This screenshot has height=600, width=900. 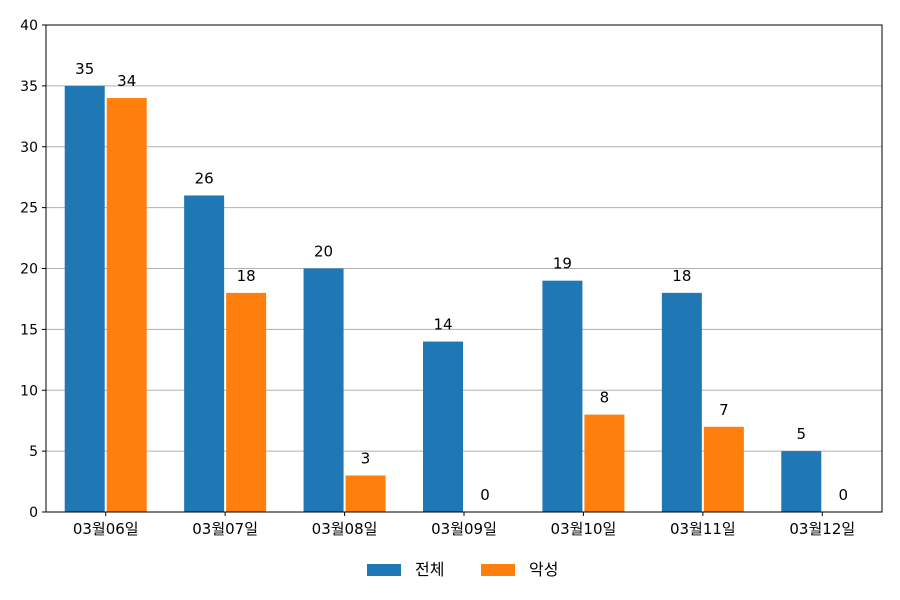 I want to click on data-label: 35, so click(x=84, y=69).